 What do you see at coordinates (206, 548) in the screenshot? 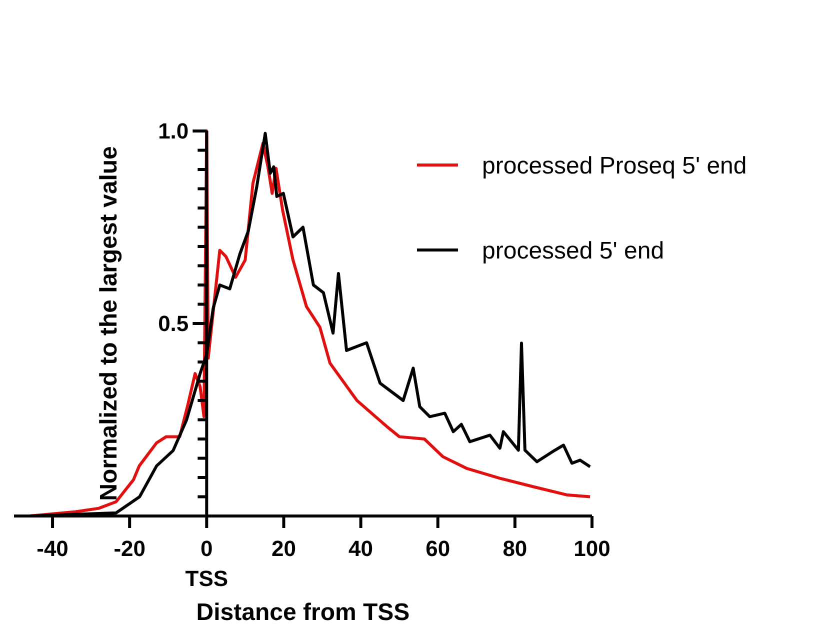
I see `x-tick-label: 0` at bounding box center [206, 548].